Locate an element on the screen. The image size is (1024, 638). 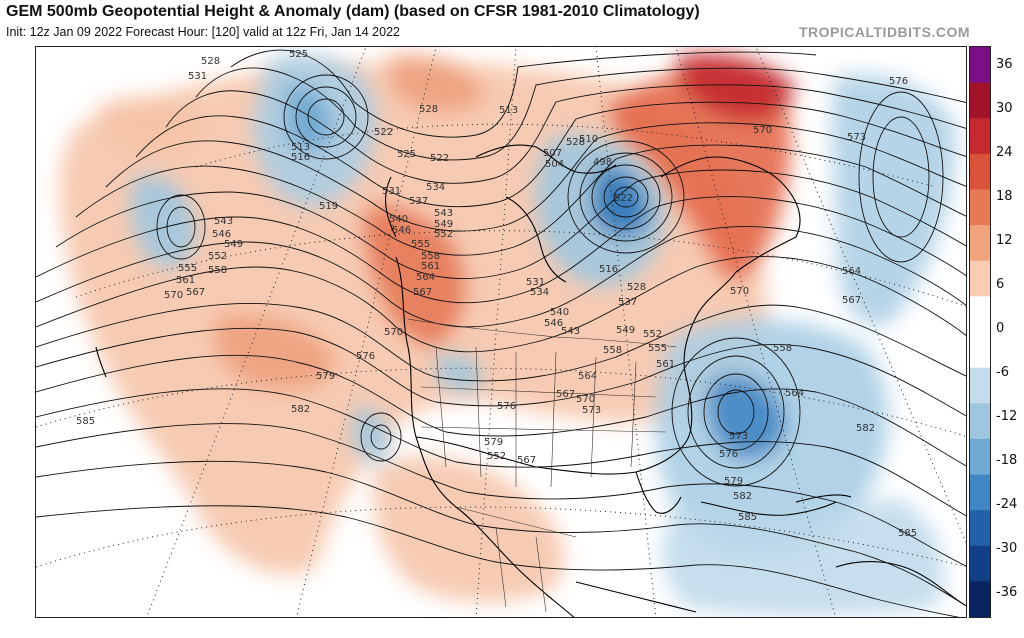
colorbar-tick: -18 is located at coordinates (1007, 460).